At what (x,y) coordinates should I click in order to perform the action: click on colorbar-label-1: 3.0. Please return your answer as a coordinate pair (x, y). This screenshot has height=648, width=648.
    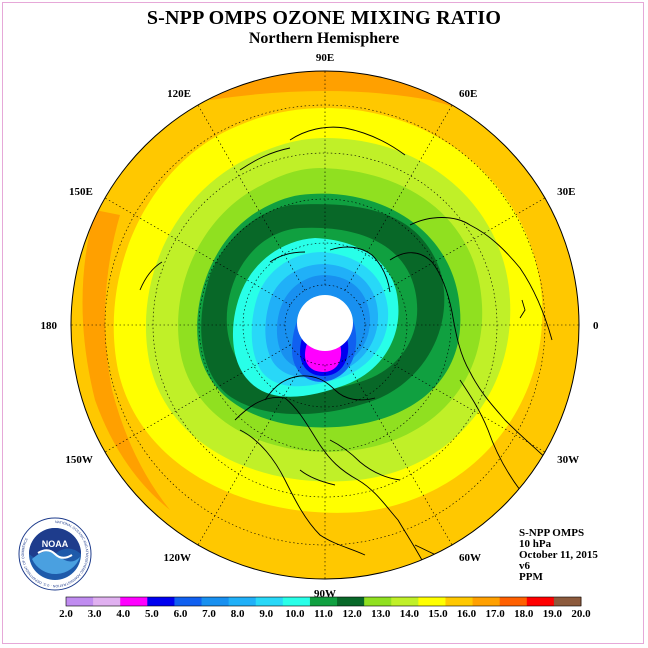
    Looking at the image, I should click on (94, 614).